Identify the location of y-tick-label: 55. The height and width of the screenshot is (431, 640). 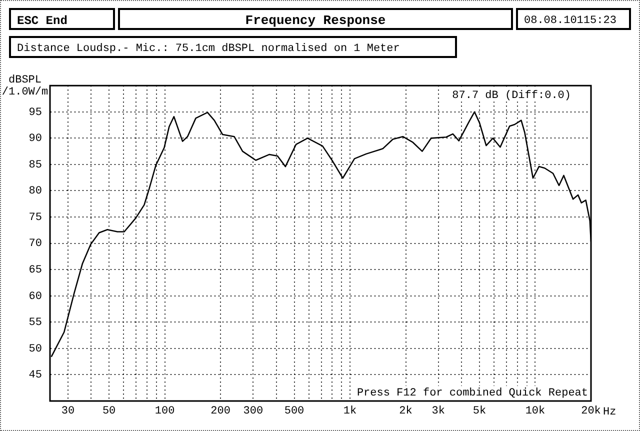
(35, 323).